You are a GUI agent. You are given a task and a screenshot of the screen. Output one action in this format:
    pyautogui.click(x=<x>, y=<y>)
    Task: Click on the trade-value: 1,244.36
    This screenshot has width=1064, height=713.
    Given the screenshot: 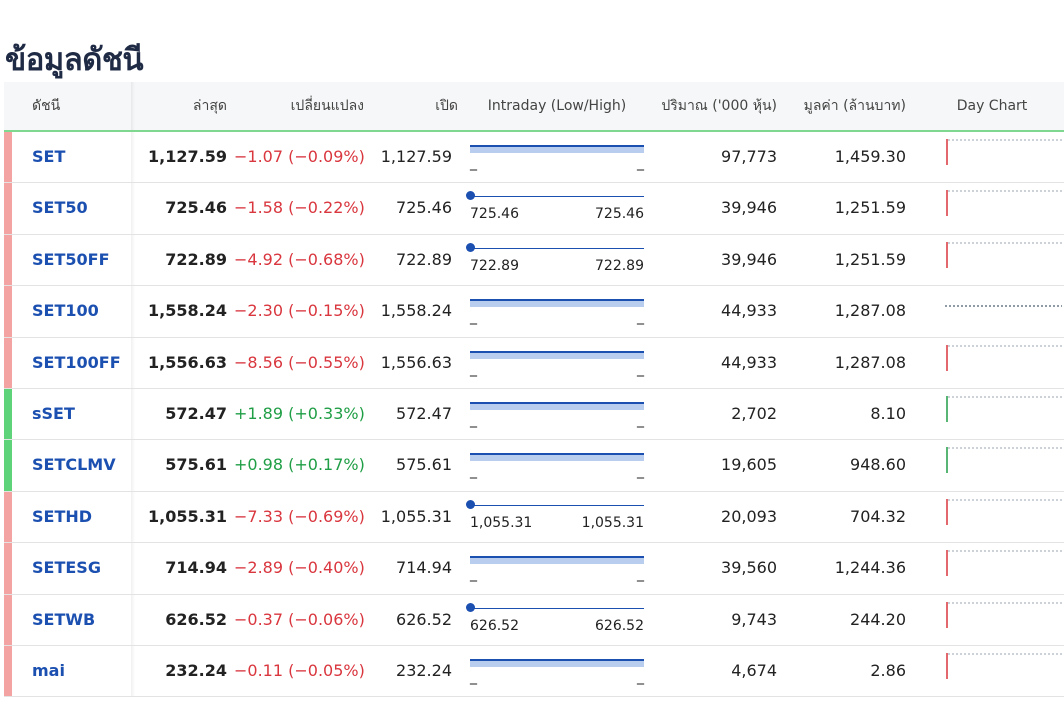 What is the action you would take?
    pyautogui.click(x=870, y=568)
    